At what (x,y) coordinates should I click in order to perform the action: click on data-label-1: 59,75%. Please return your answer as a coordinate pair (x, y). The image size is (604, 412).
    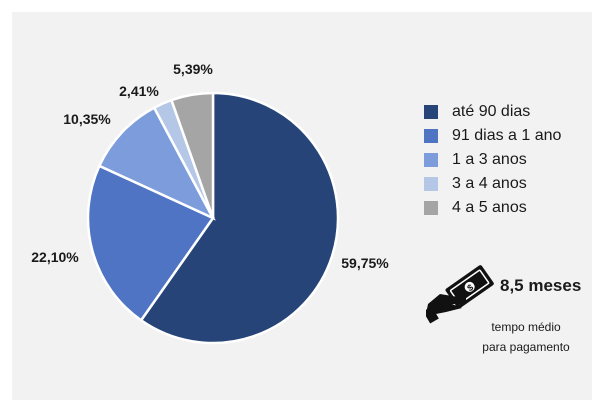
    Looking at the image, I should click on (365, 263).